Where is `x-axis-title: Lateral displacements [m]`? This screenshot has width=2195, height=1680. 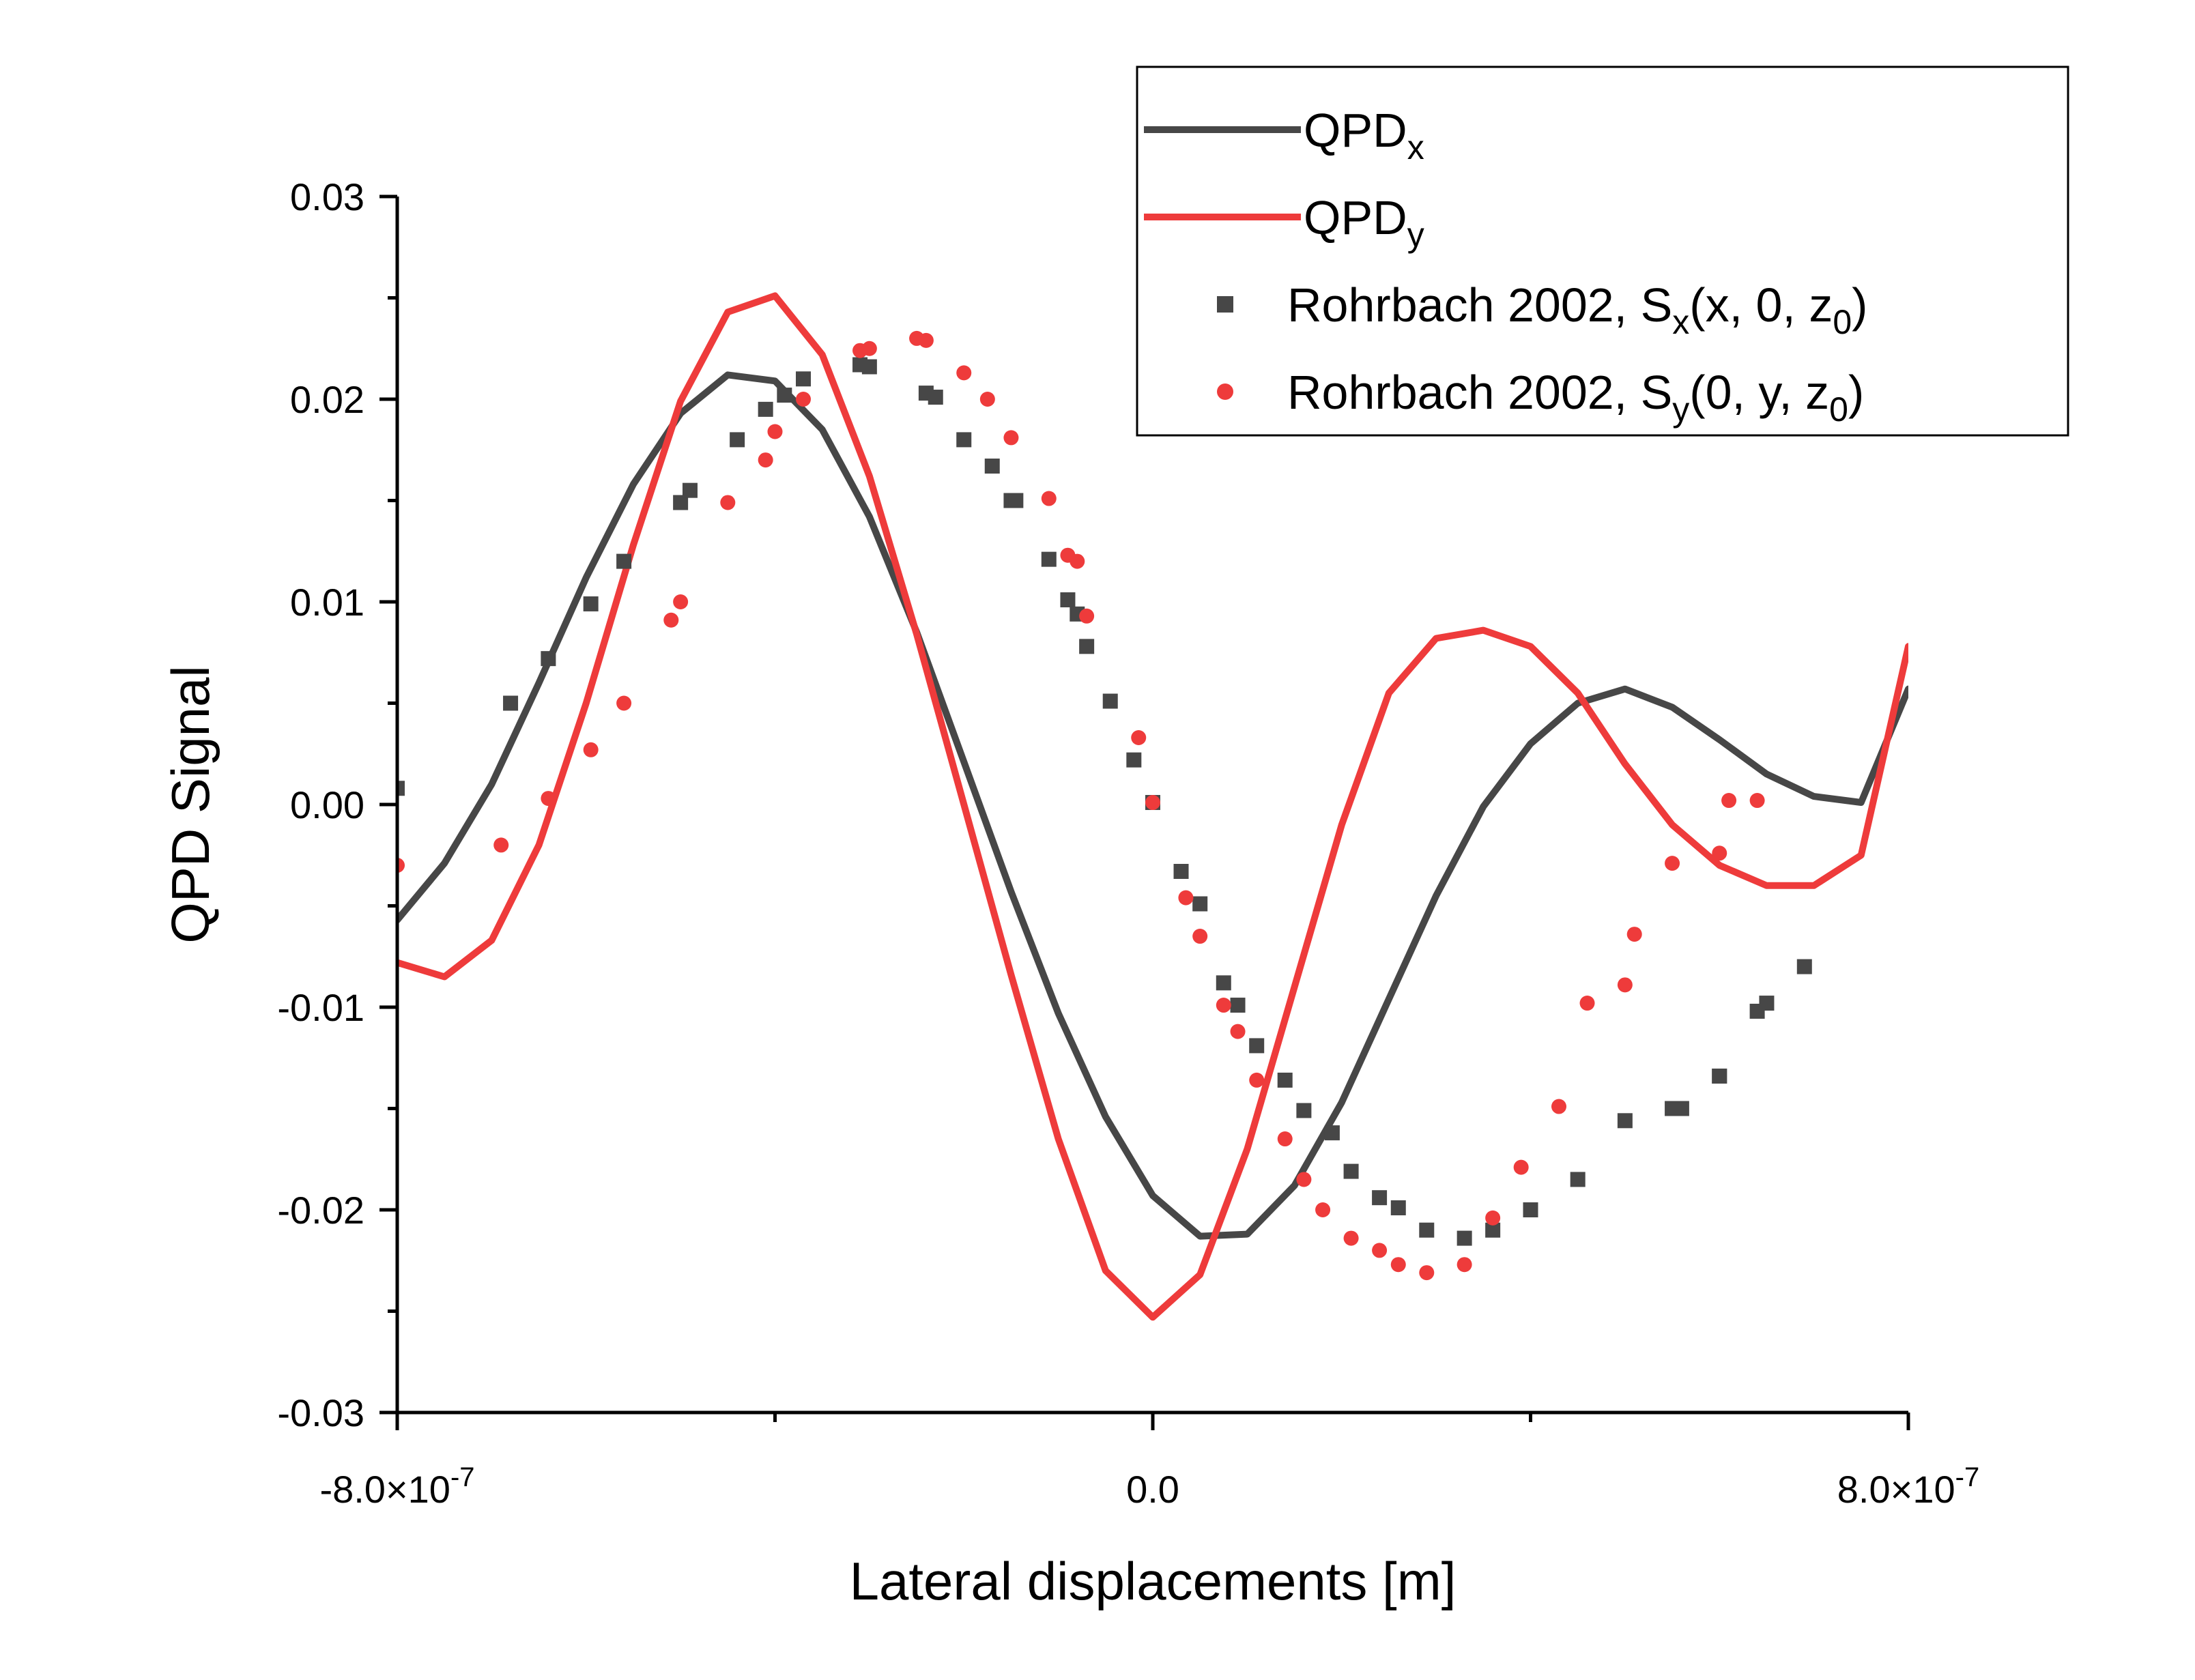
x-axis-title: Lateral displacements [m] is located at coordinates (1154, 1581).